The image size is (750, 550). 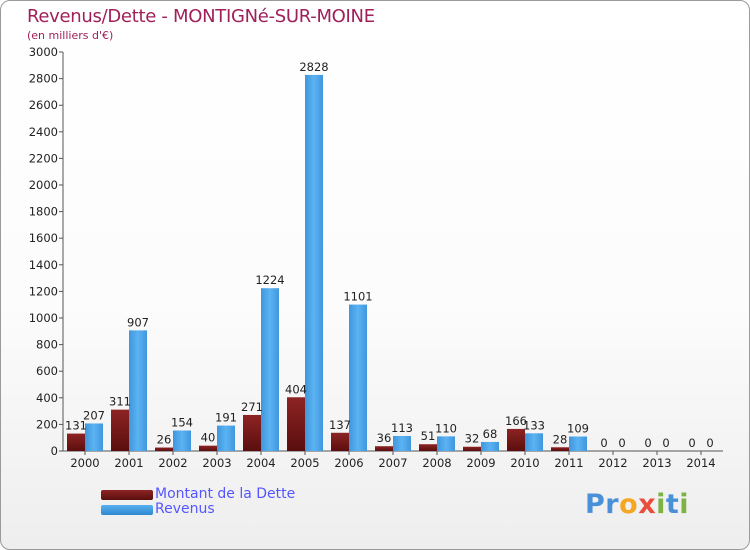 What do you see at coordinates (260, 463) in the screenshot?
I see `x-tick-label: 2004` at bounding box center [260, 463].